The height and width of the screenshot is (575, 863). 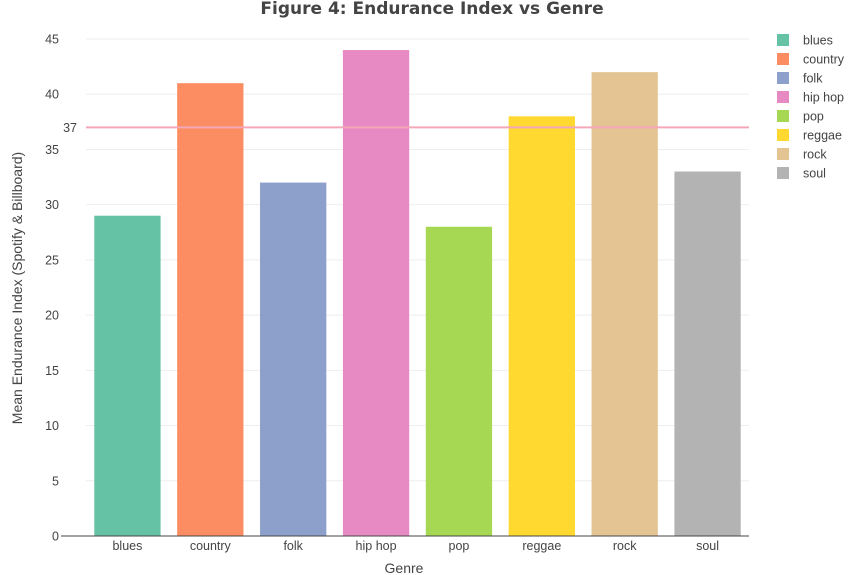 What do you see at coordinates (404, 567) in the screenshot?
I see `x-axis-label: Genre` at bounding box center [404, 567].